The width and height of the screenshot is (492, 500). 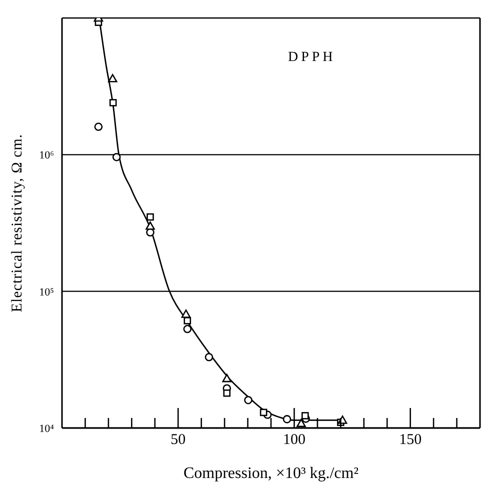 What do you see at coordinates (294, 440) in the screenshot?
I see `x-tick-label: 100` at bounding box center [294, 440].